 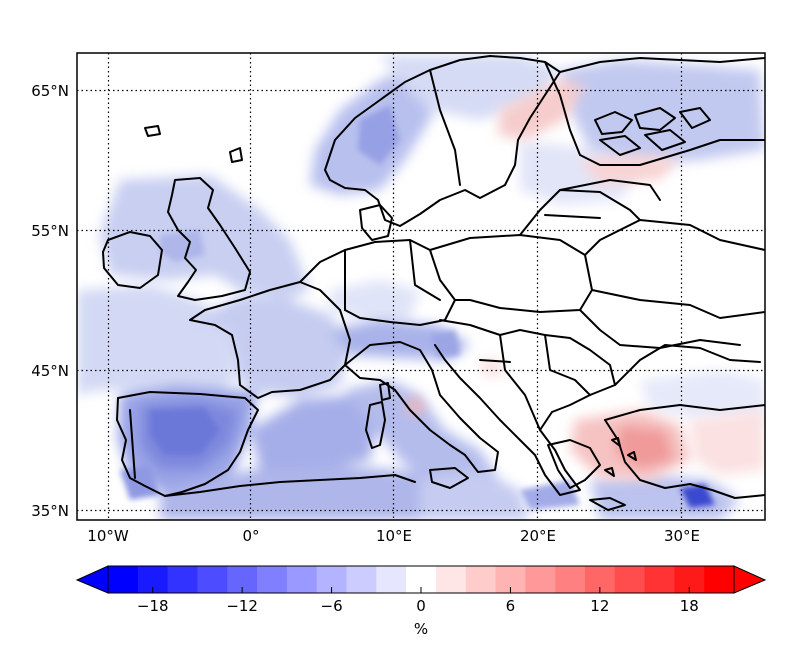 What do you see at coordinates (421, 579) in the screenshot?
I see `colorbar-segments` at bounding box center [421, 579].